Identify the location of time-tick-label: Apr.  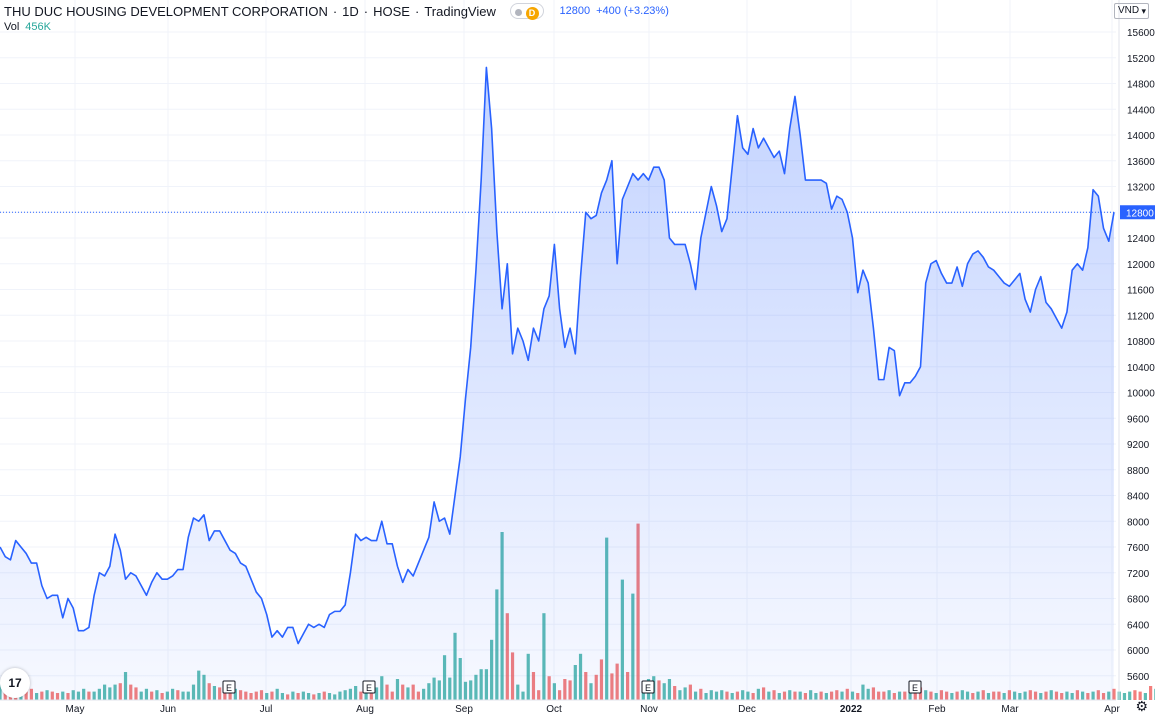
(1112, 709).